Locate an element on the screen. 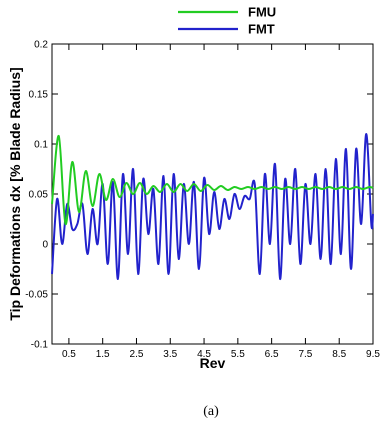 The height and width of the screenshot is (424, 382). y-tick-label: 0 is located at coordinates (45, 245).